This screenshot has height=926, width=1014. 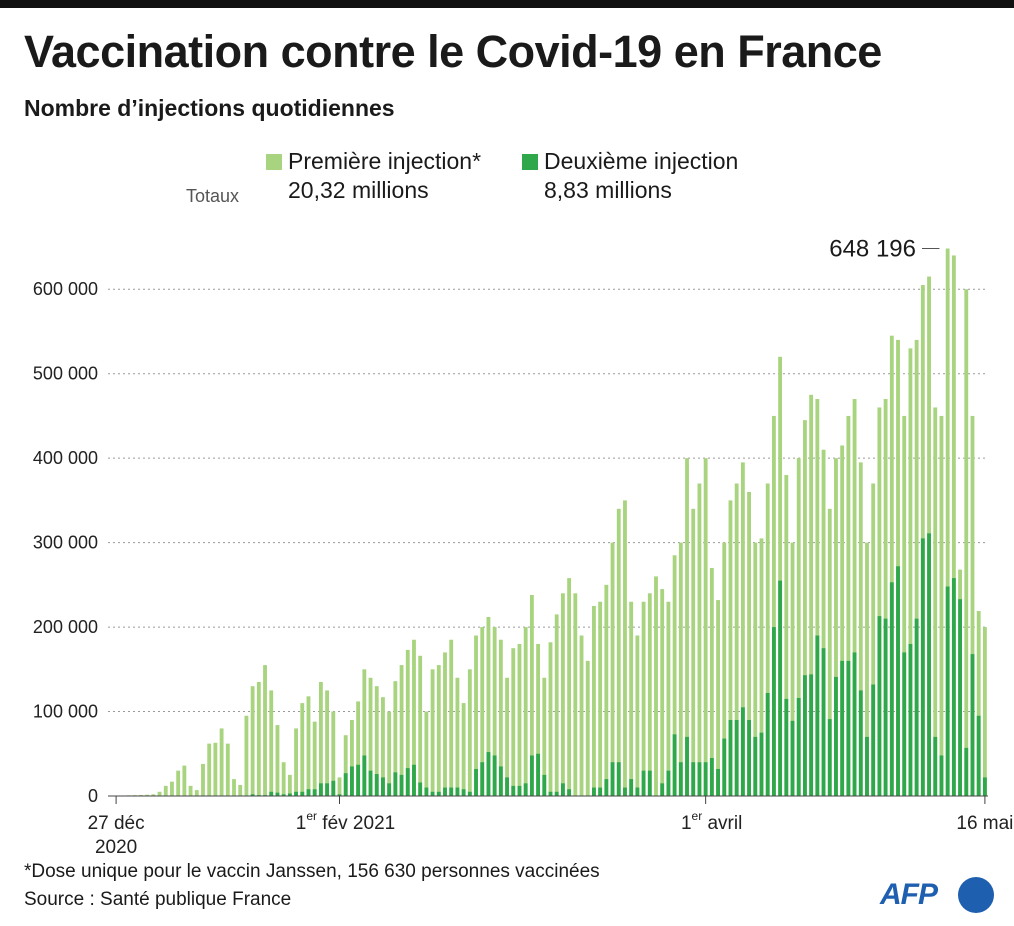 I want to click on legend-label-second: Deuxième injection, so click(x=641, y=161).